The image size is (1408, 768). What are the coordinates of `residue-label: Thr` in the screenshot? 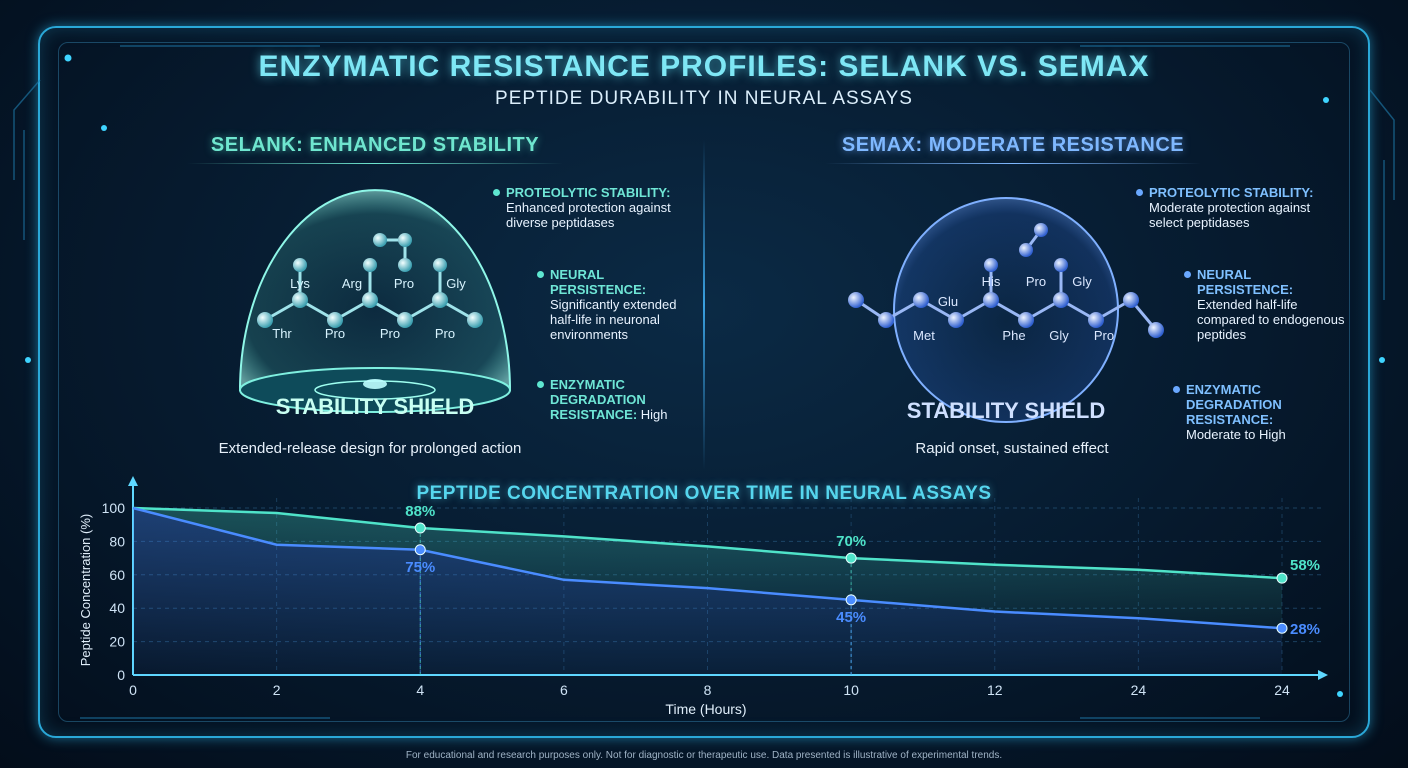 It's located at (282, 333).